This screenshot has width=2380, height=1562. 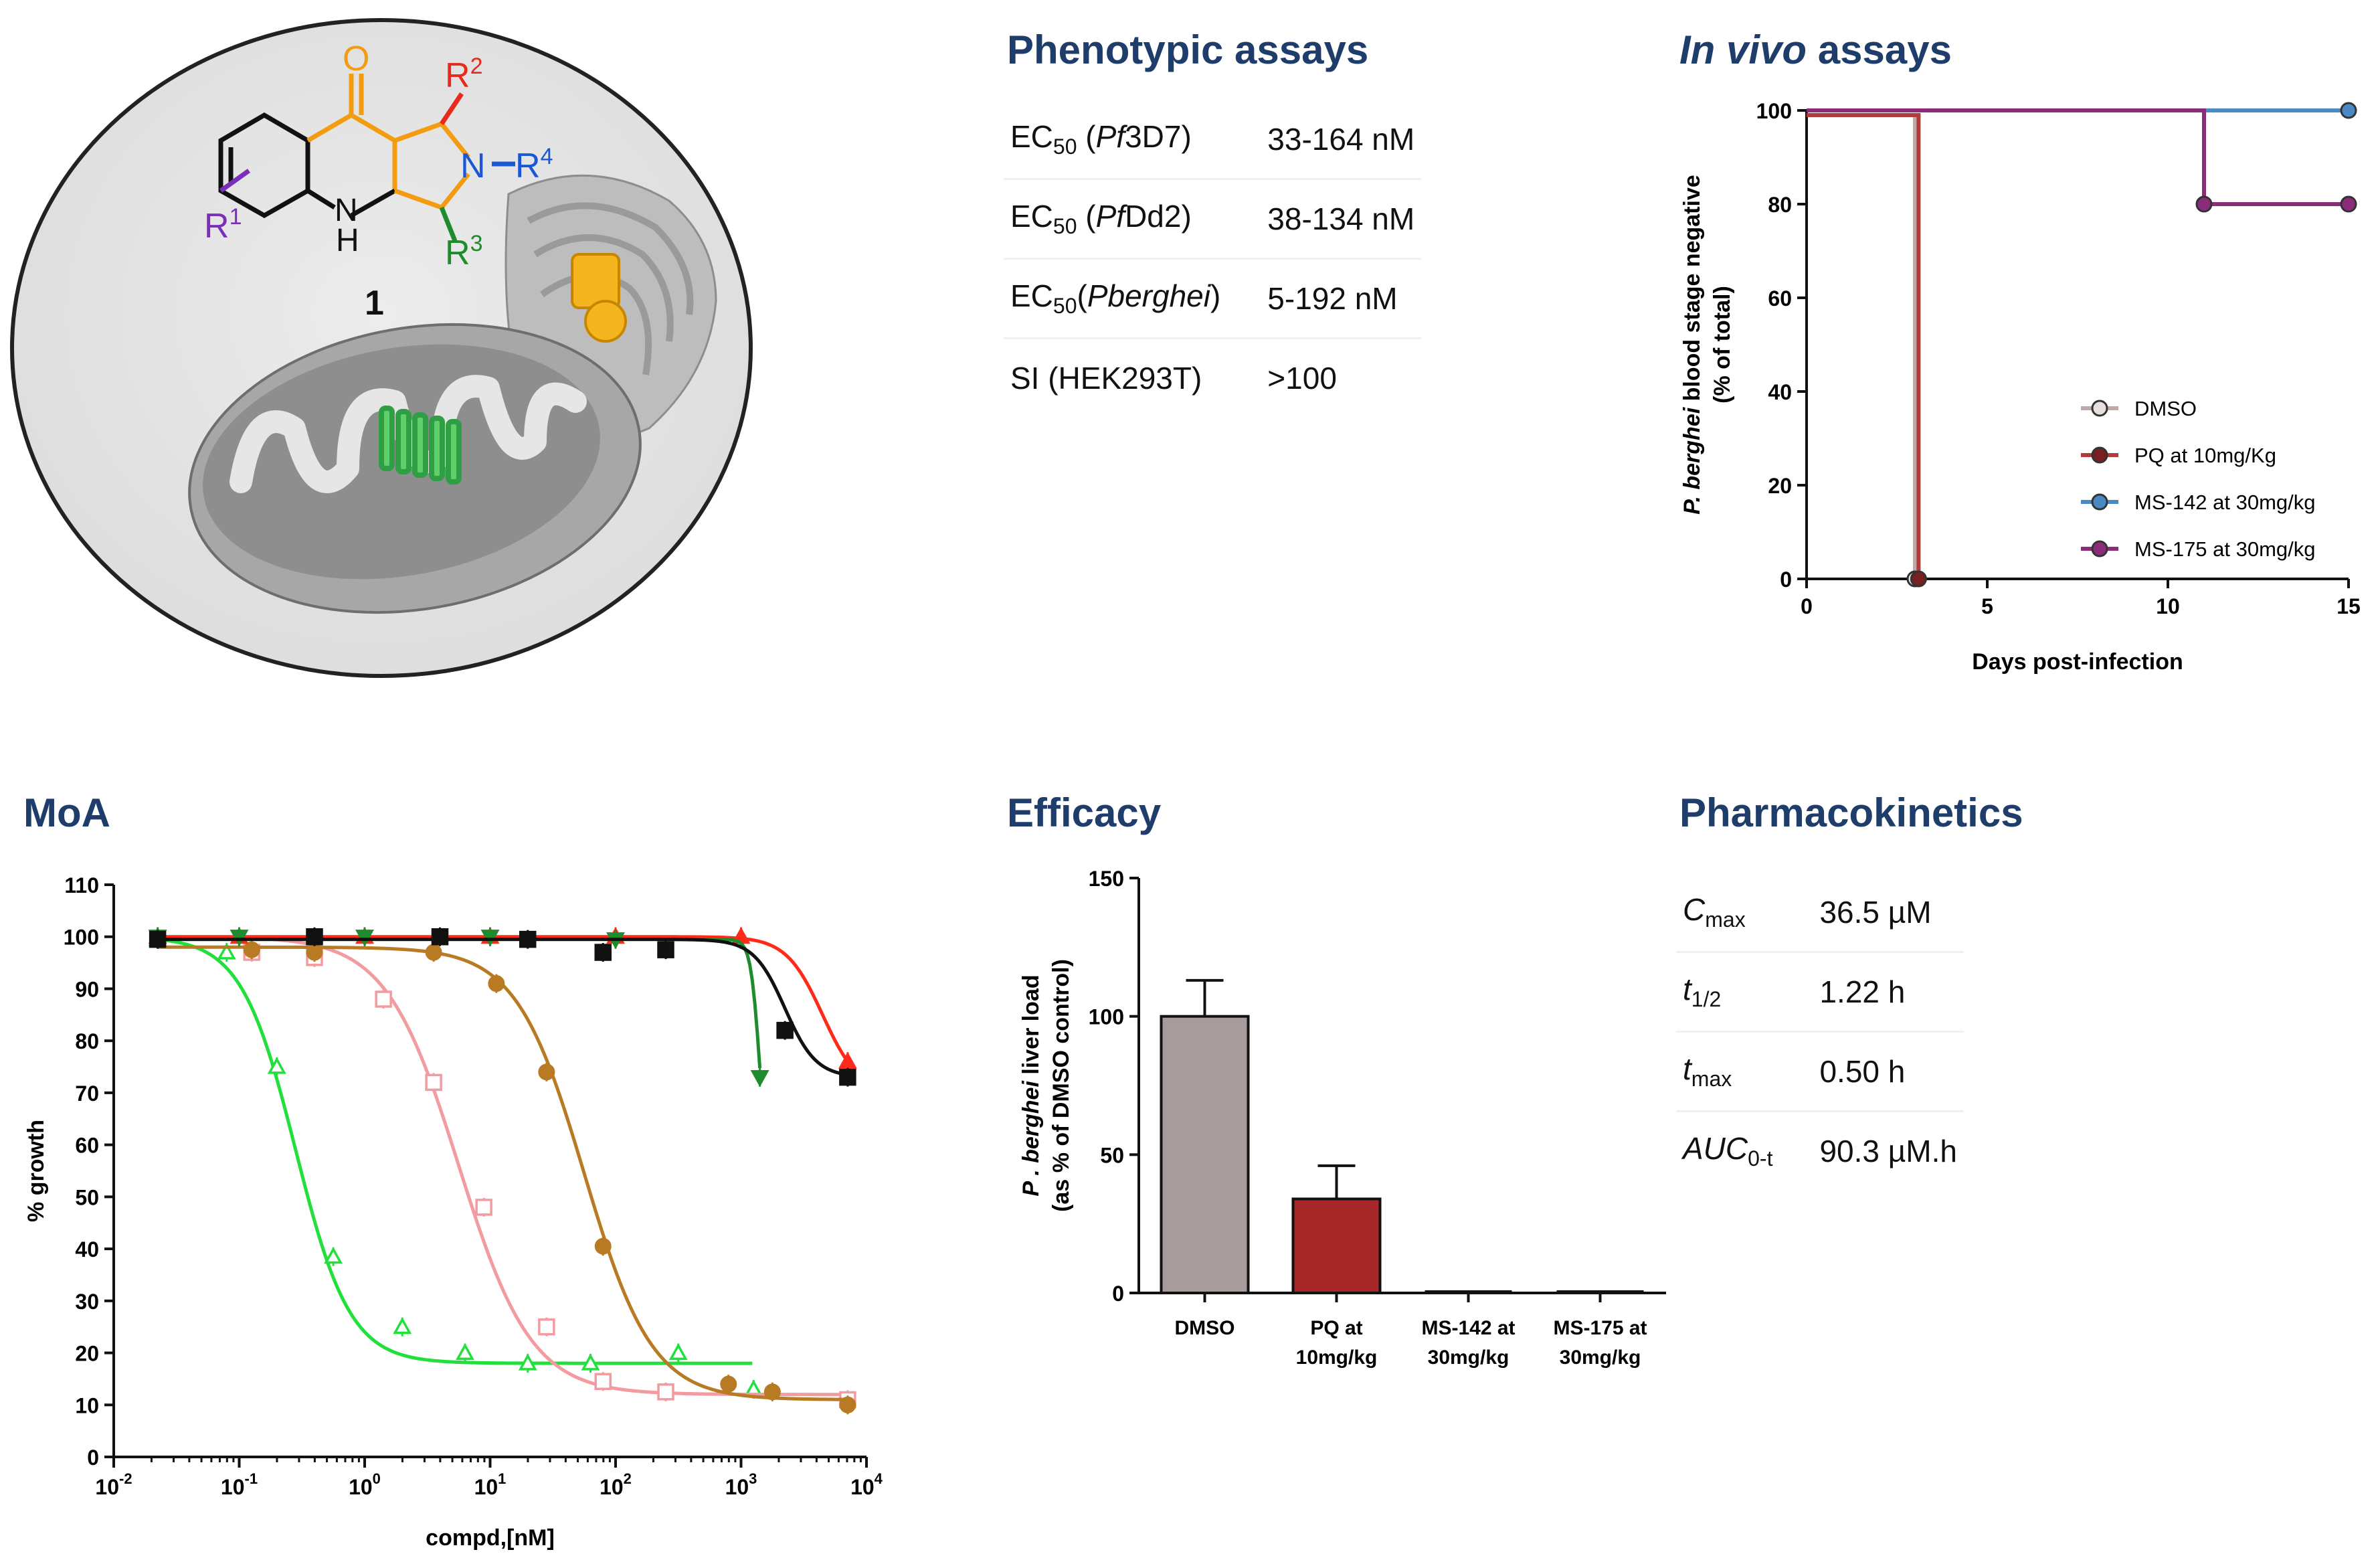 What do you see at coordinates (2225, 549) in the screenshot?
I see `legend-label: MS-175 at 30mg/kg` at bounding box center [2225, 549].